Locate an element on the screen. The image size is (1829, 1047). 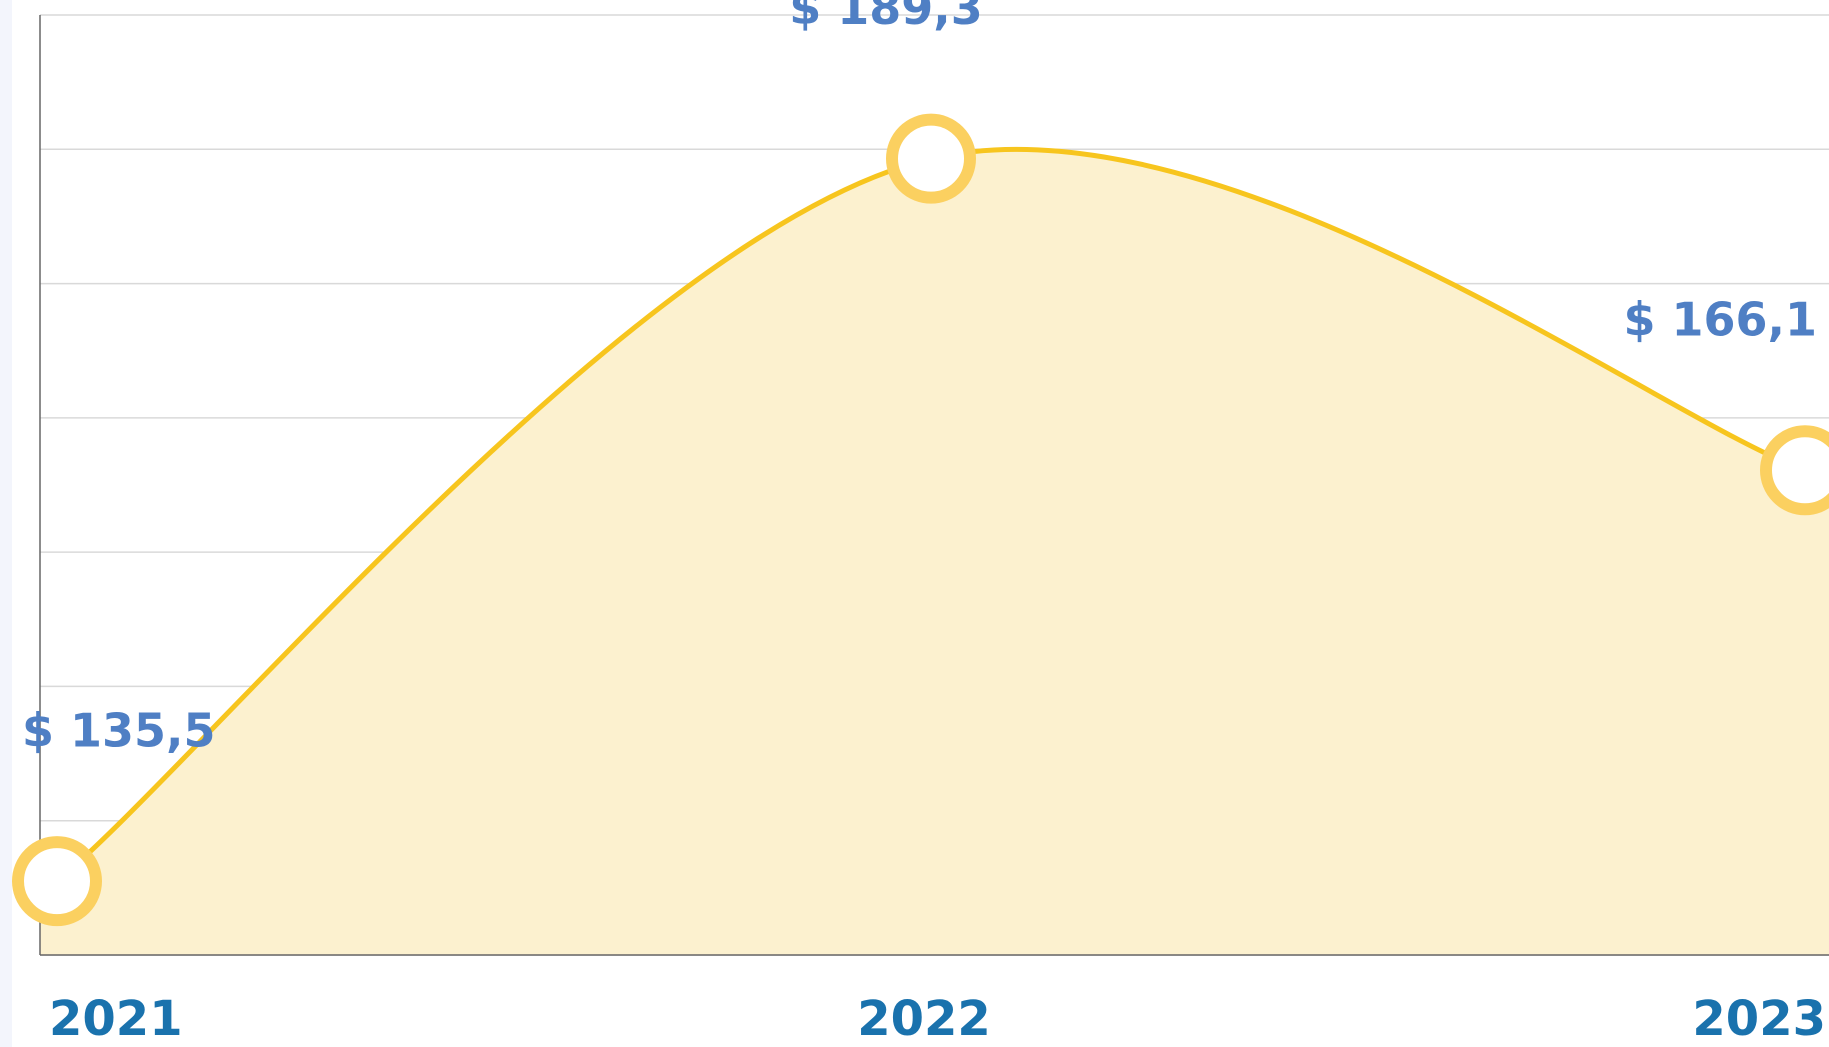
side-strip is located at coordinates (6, 523).